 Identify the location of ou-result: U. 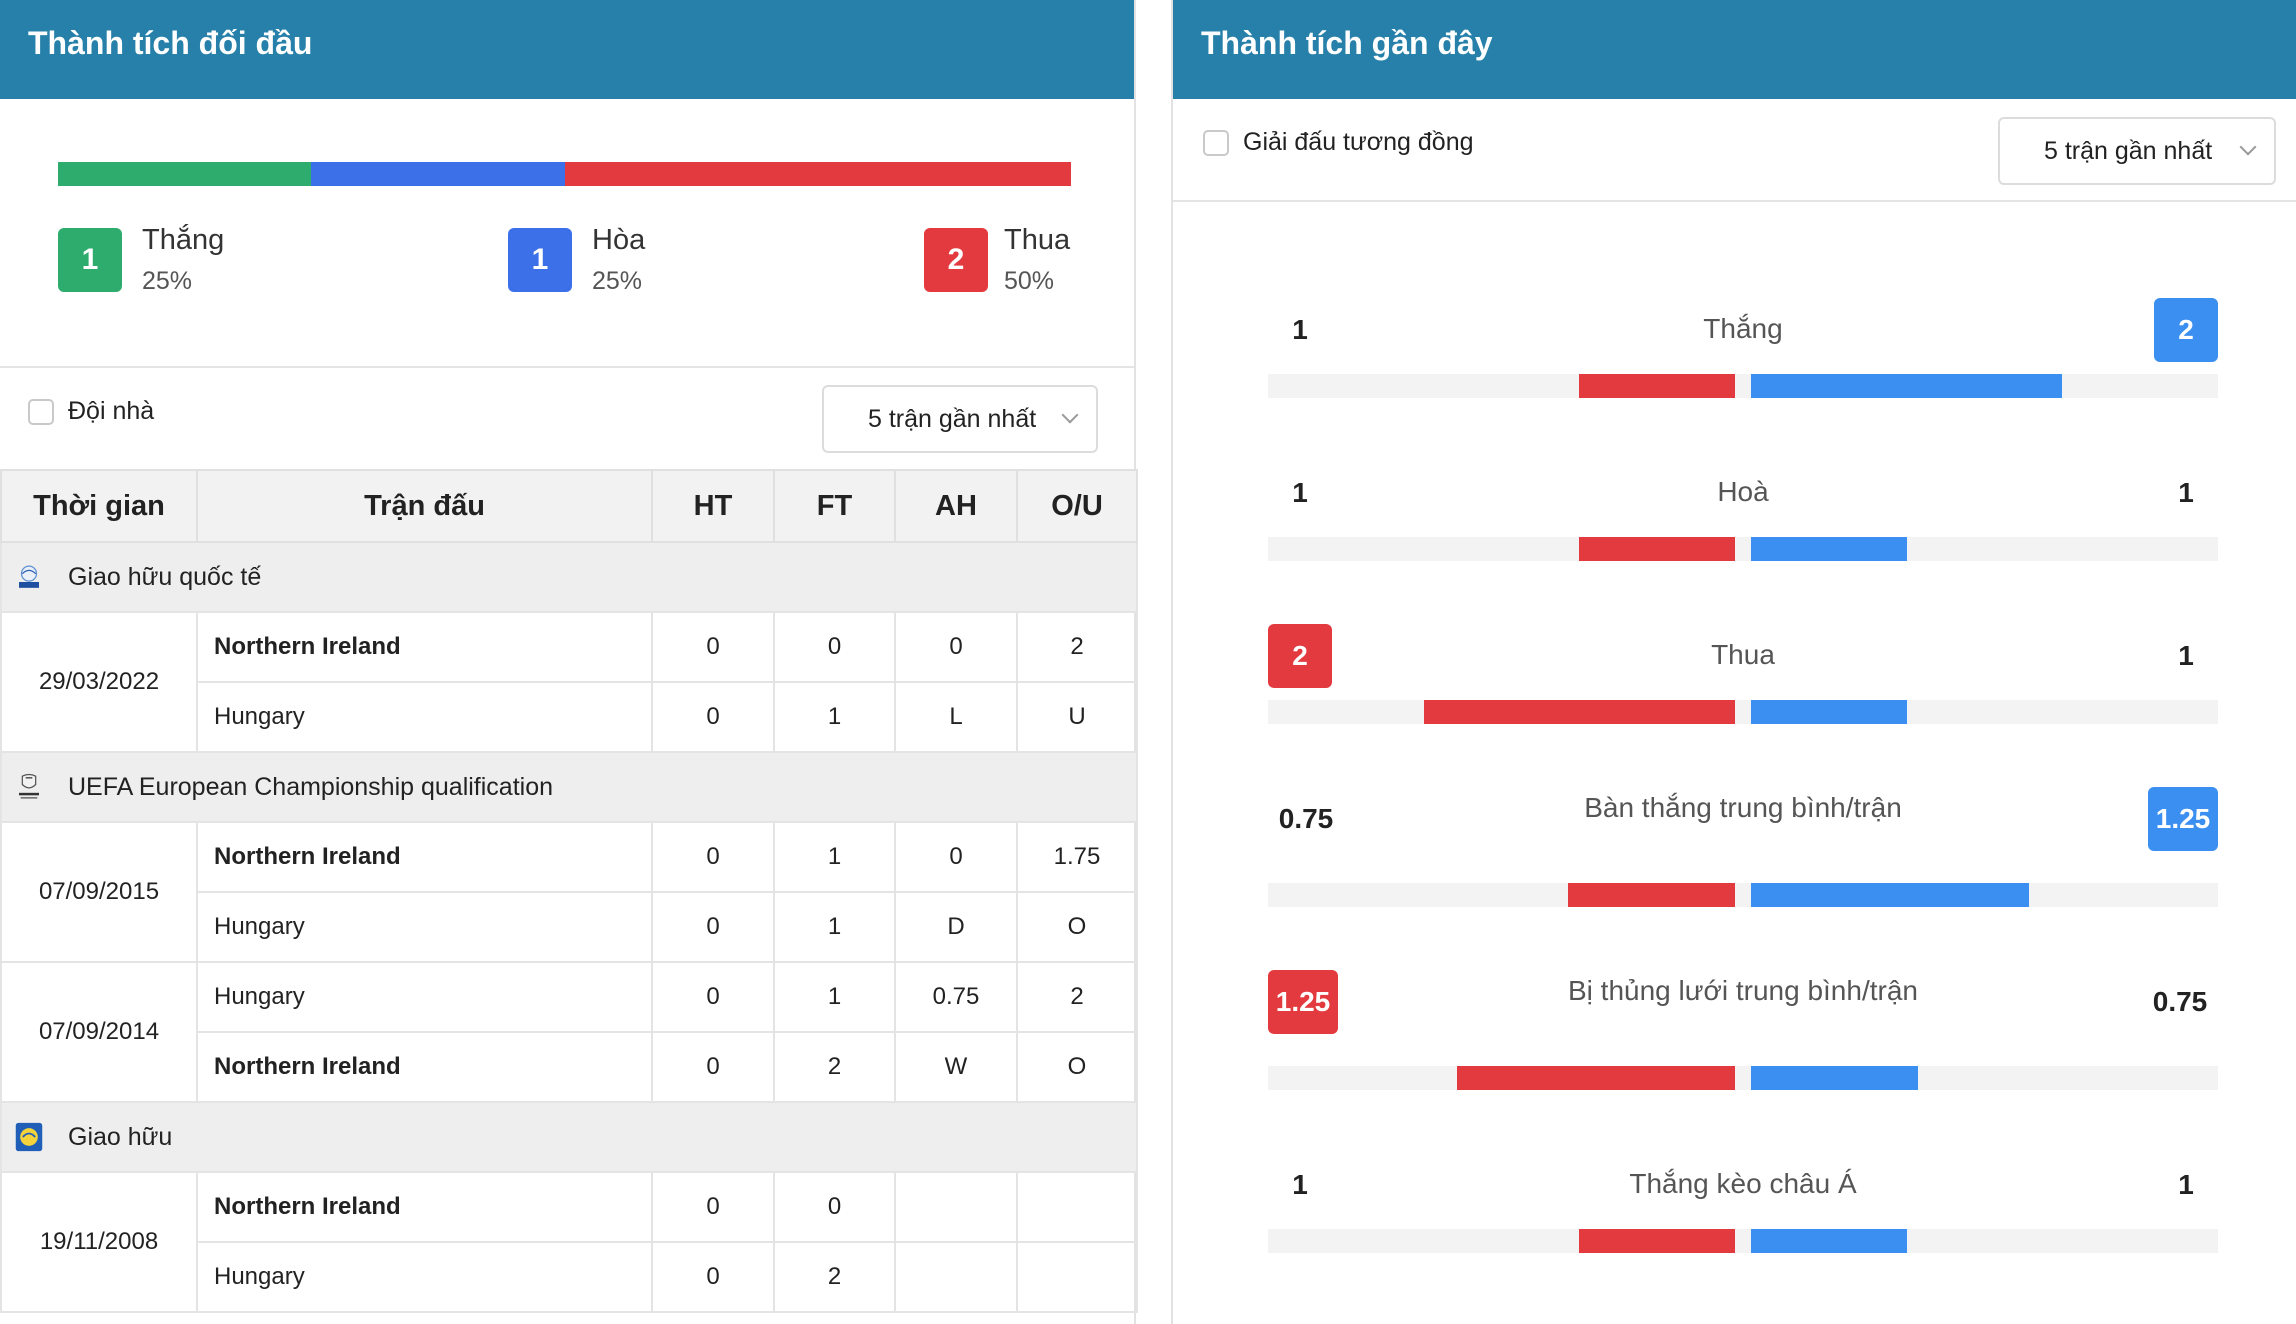
(1077, 717).